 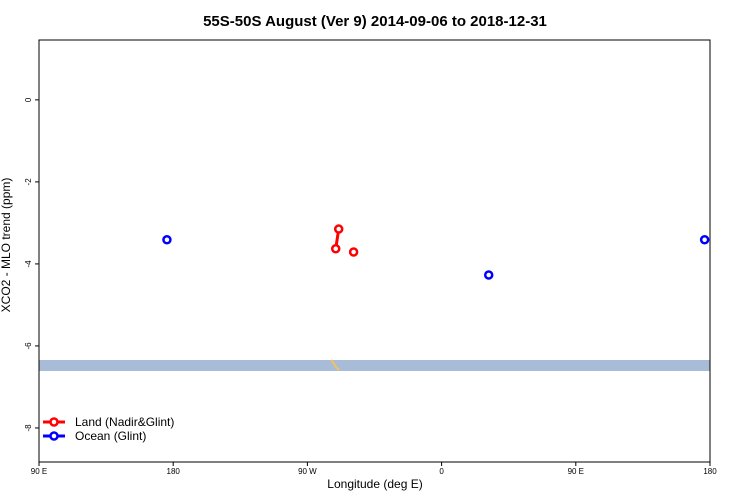 I want to click on y-tick-label: -4, so click(x=28, y=264).